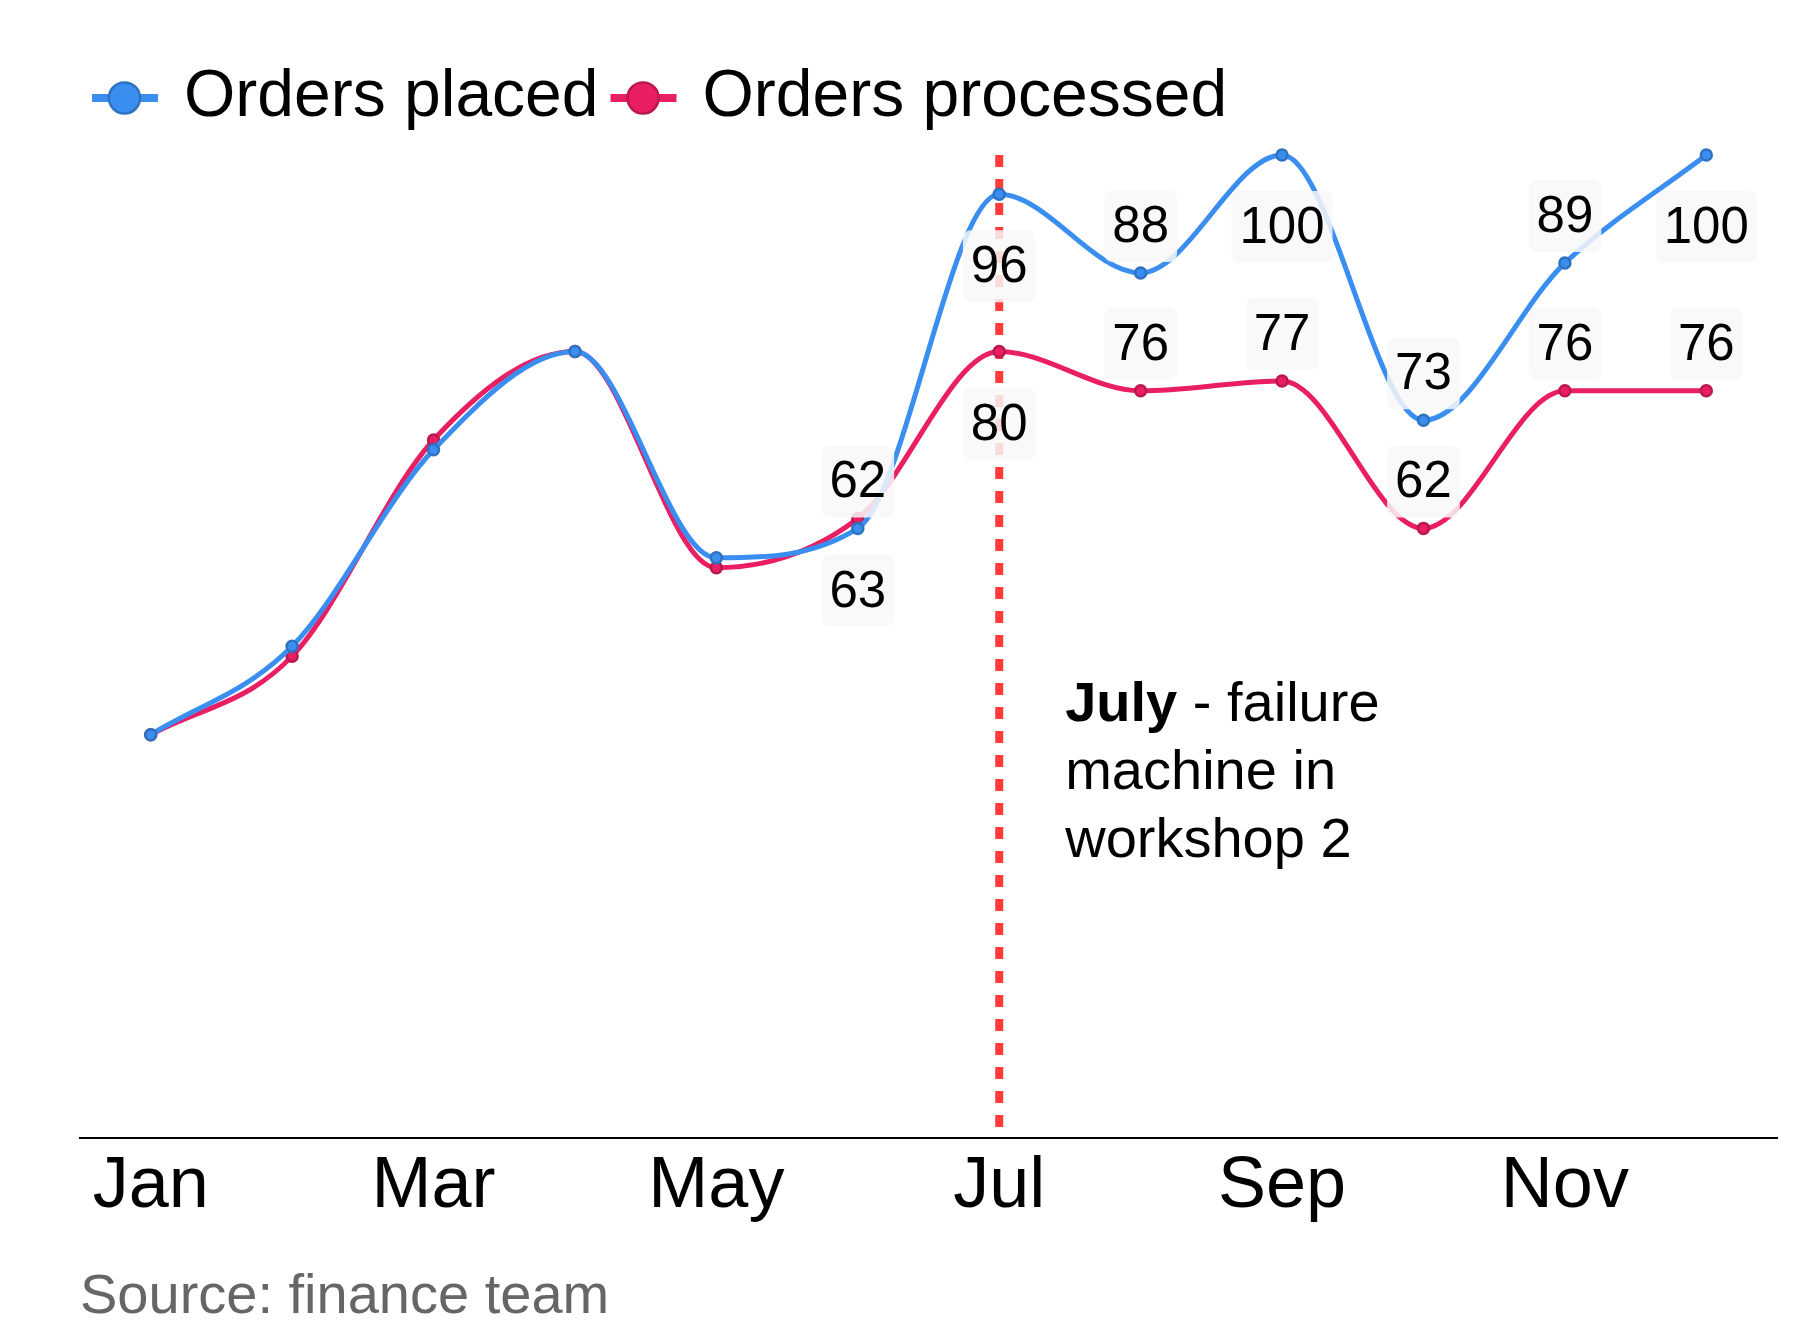  Describe the element at coordinates (1423, 372) in the screenshot. I see `data-label: 73` at that location.